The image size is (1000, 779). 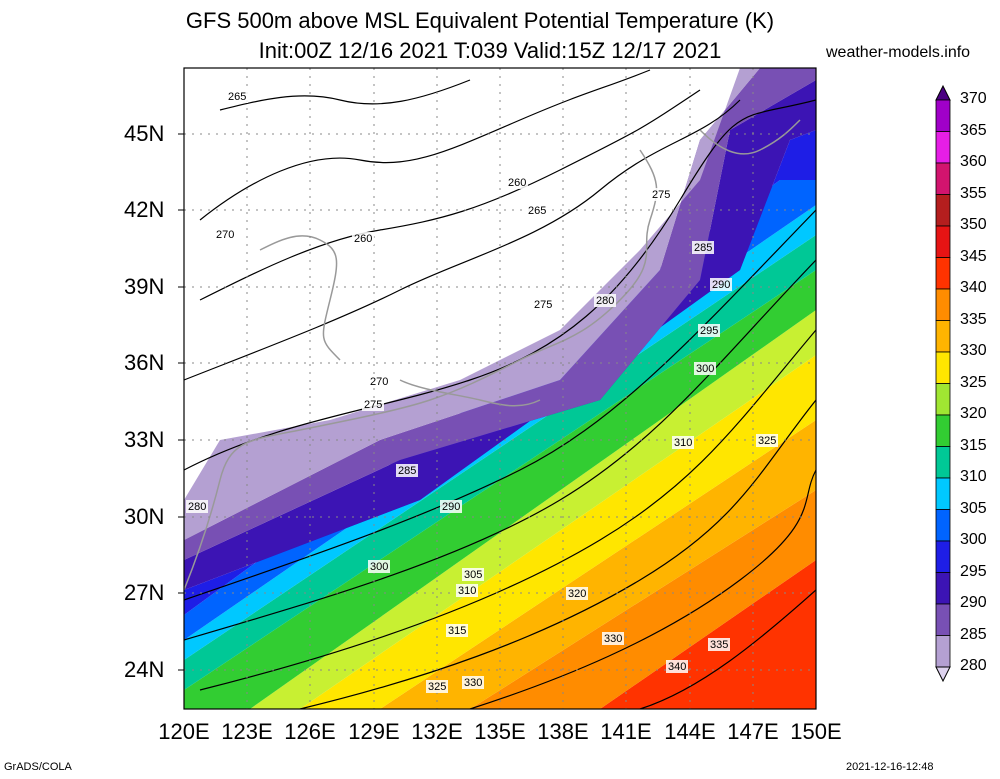 What do you see at coordinates (890, 767) in the screenshot?
I see `footer-timestamp: 2021-12-16-12:48` at bounding box center [890, 767].